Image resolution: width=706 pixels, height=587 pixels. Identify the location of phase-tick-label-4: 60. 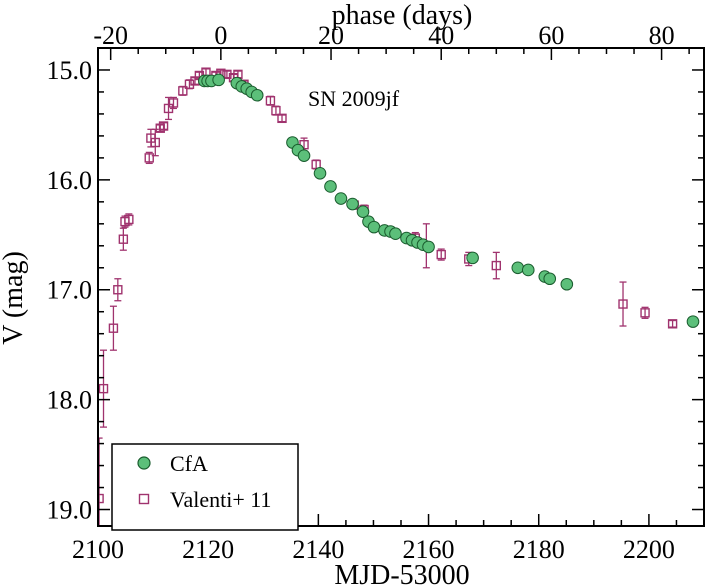
(551, 35).